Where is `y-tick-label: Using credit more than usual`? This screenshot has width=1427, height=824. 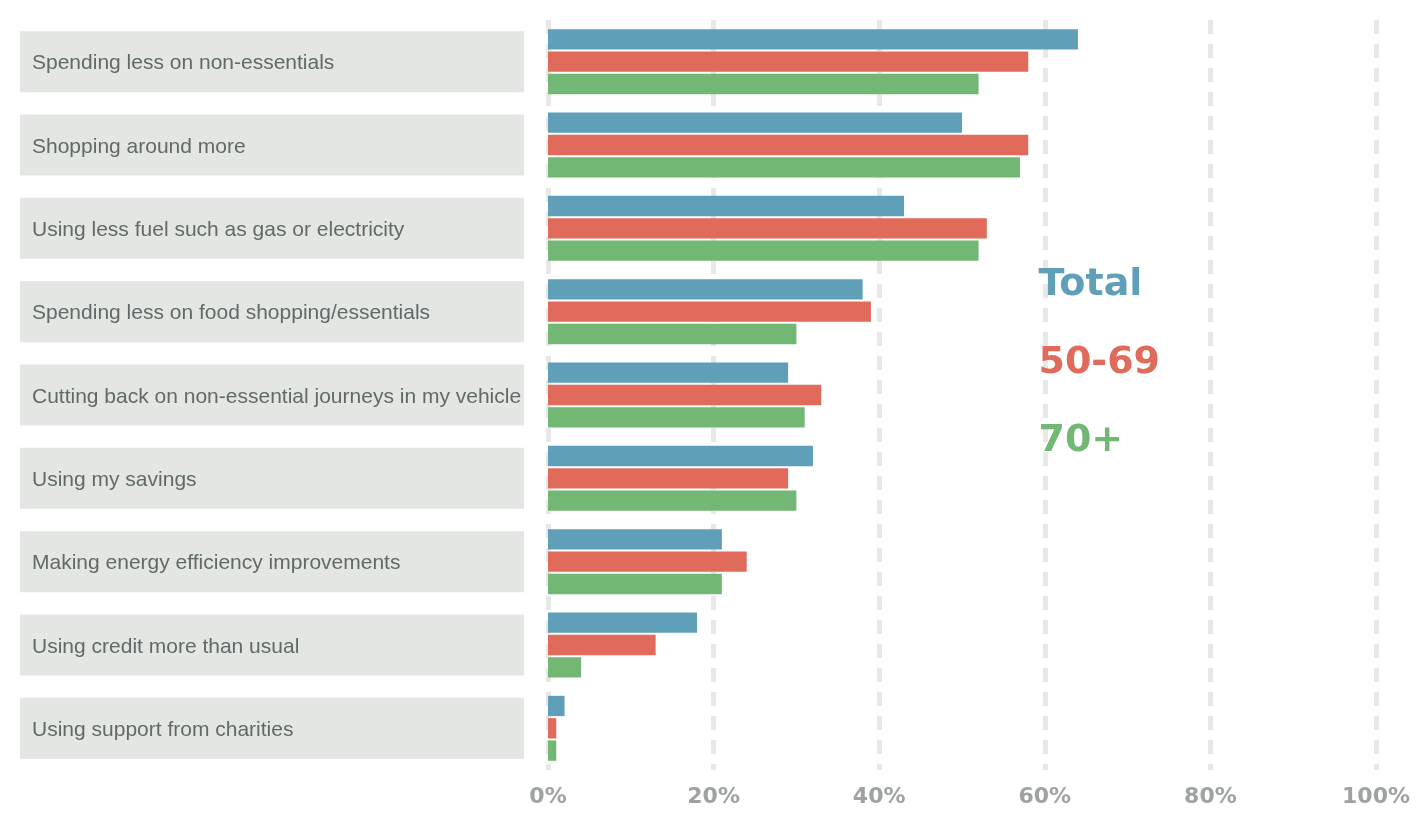
y-tick-label: Using credit more than usual is located at coordinates (166, 645).